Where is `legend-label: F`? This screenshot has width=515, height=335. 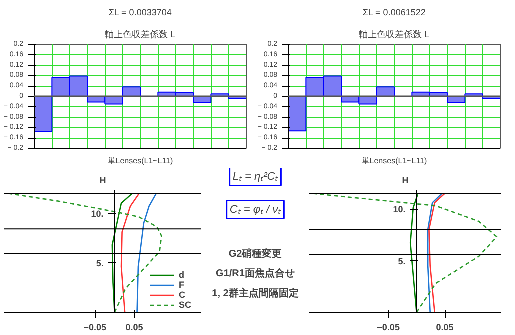 legend-label: F is located at coordinates (182, 285).